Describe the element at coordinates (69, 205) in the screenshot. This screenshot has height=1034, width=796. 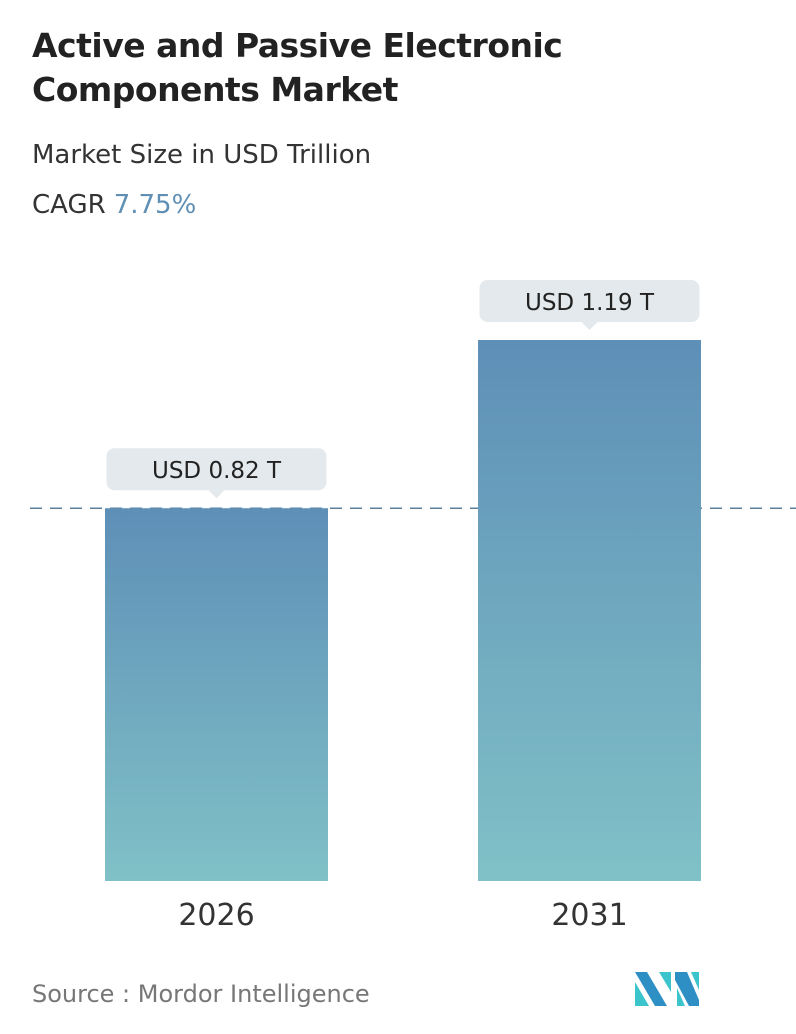
I see `cagr-label: CAGR` at that location.